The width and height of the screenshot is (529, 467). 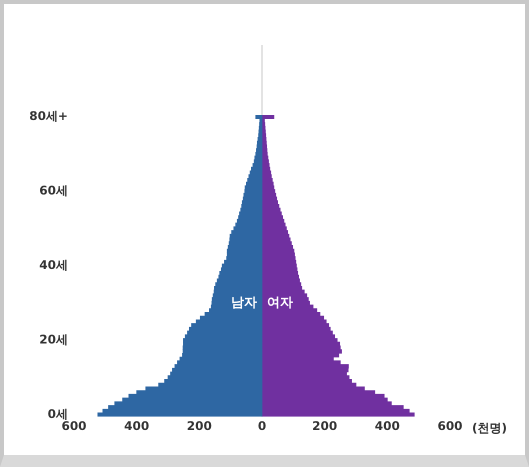 I want to click on y-tick-label: 80세+, so click(x=48, y=115).